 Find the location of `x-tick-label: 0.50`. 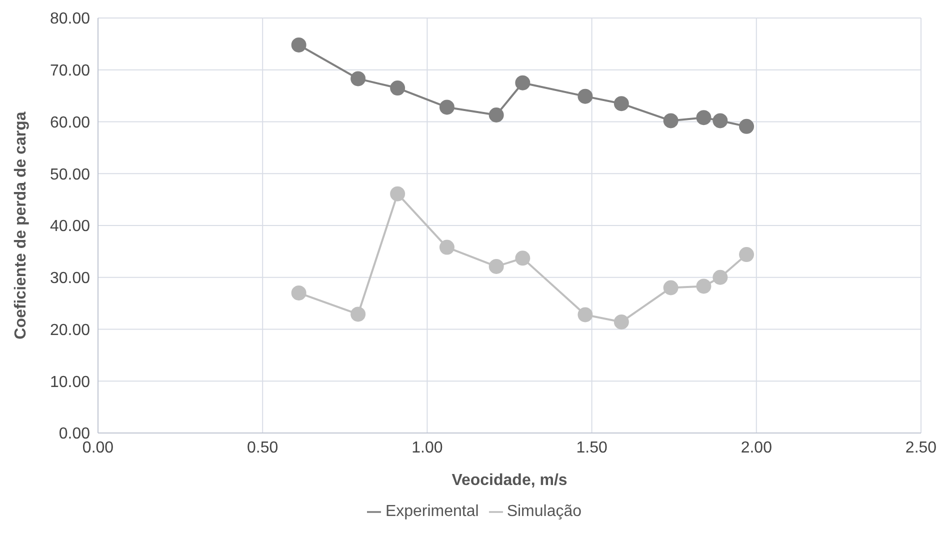

x-tick-label: 0.50 is located at coordinates (262, 447).